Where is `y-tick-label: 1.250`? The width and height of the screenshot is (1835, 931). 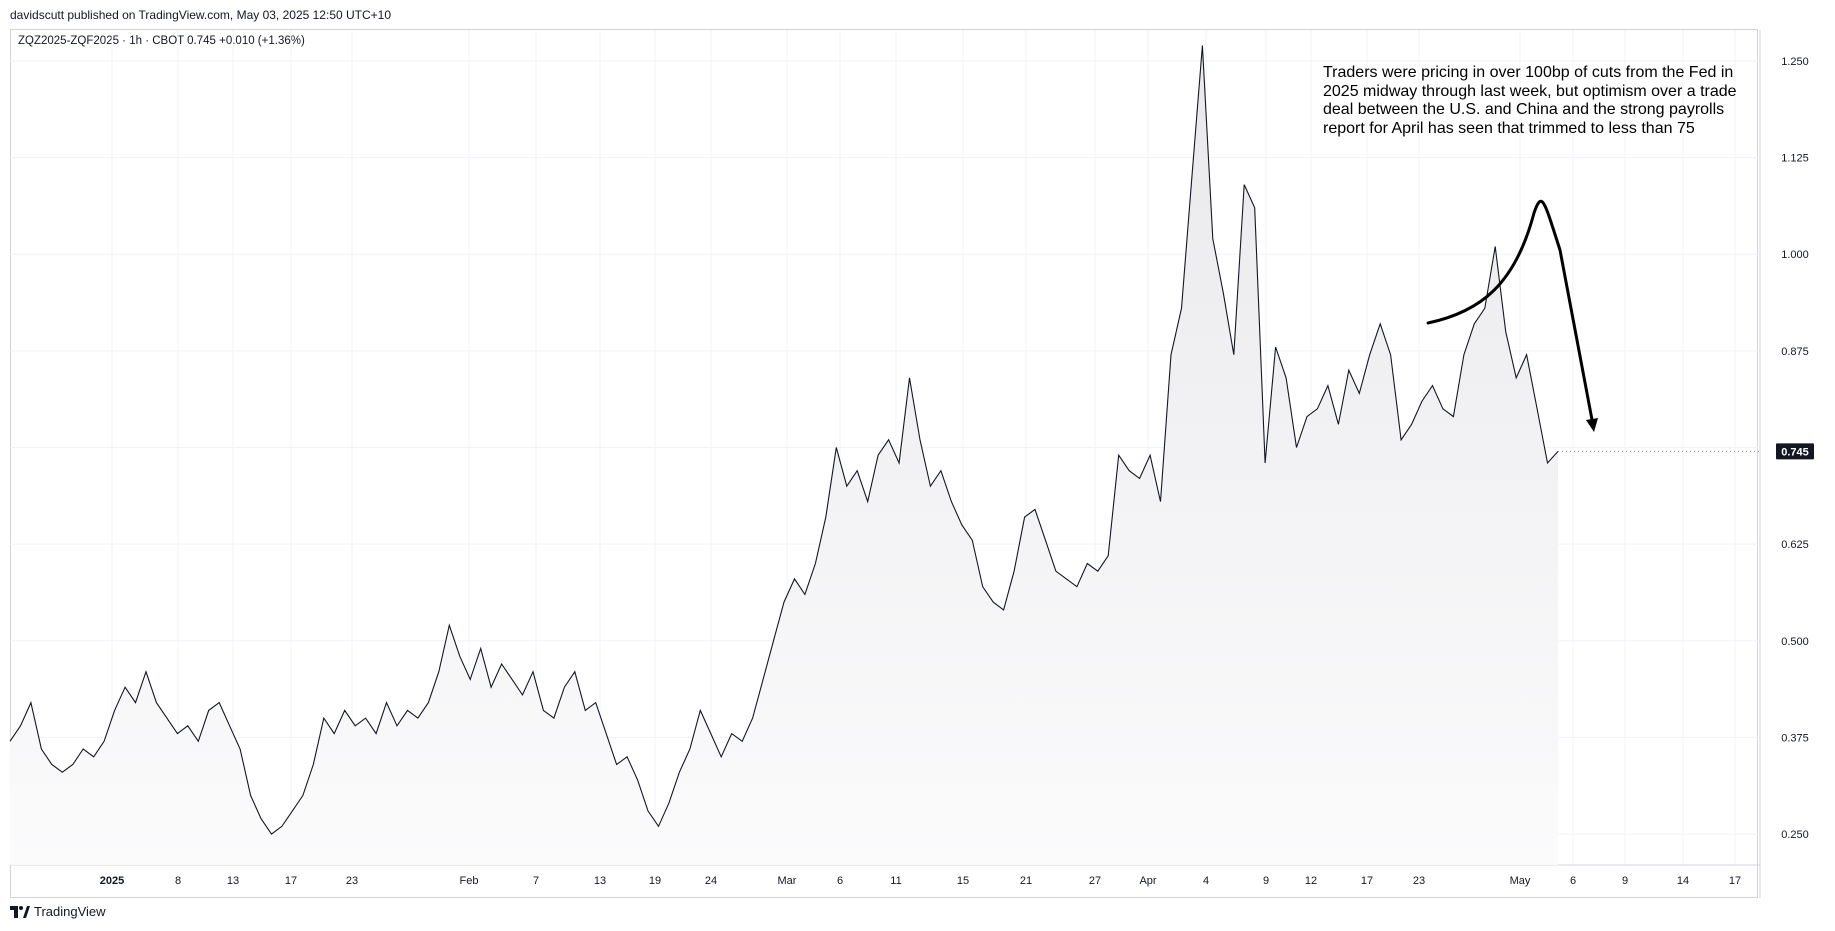 y-tick-label: 1.250 is located at coordinates (1795, 62).